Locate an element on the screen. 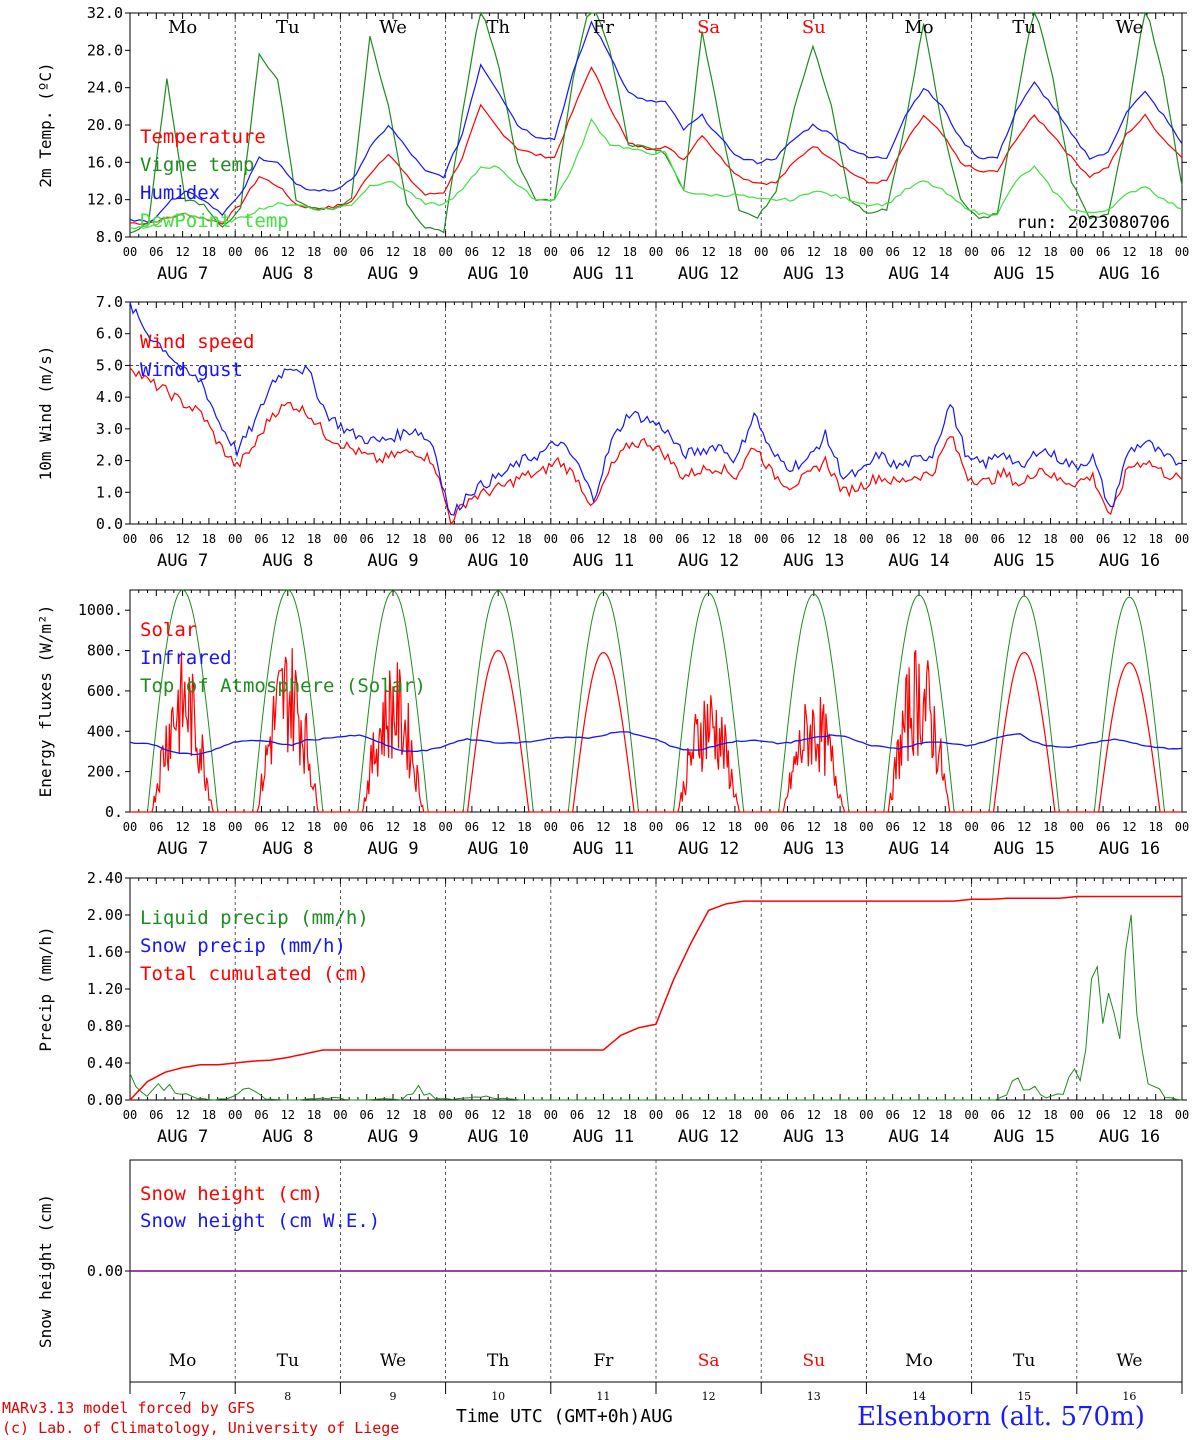 The height and width of the screenshot is (1440, 1194). panel-frame is located at coordinates (656, 125).